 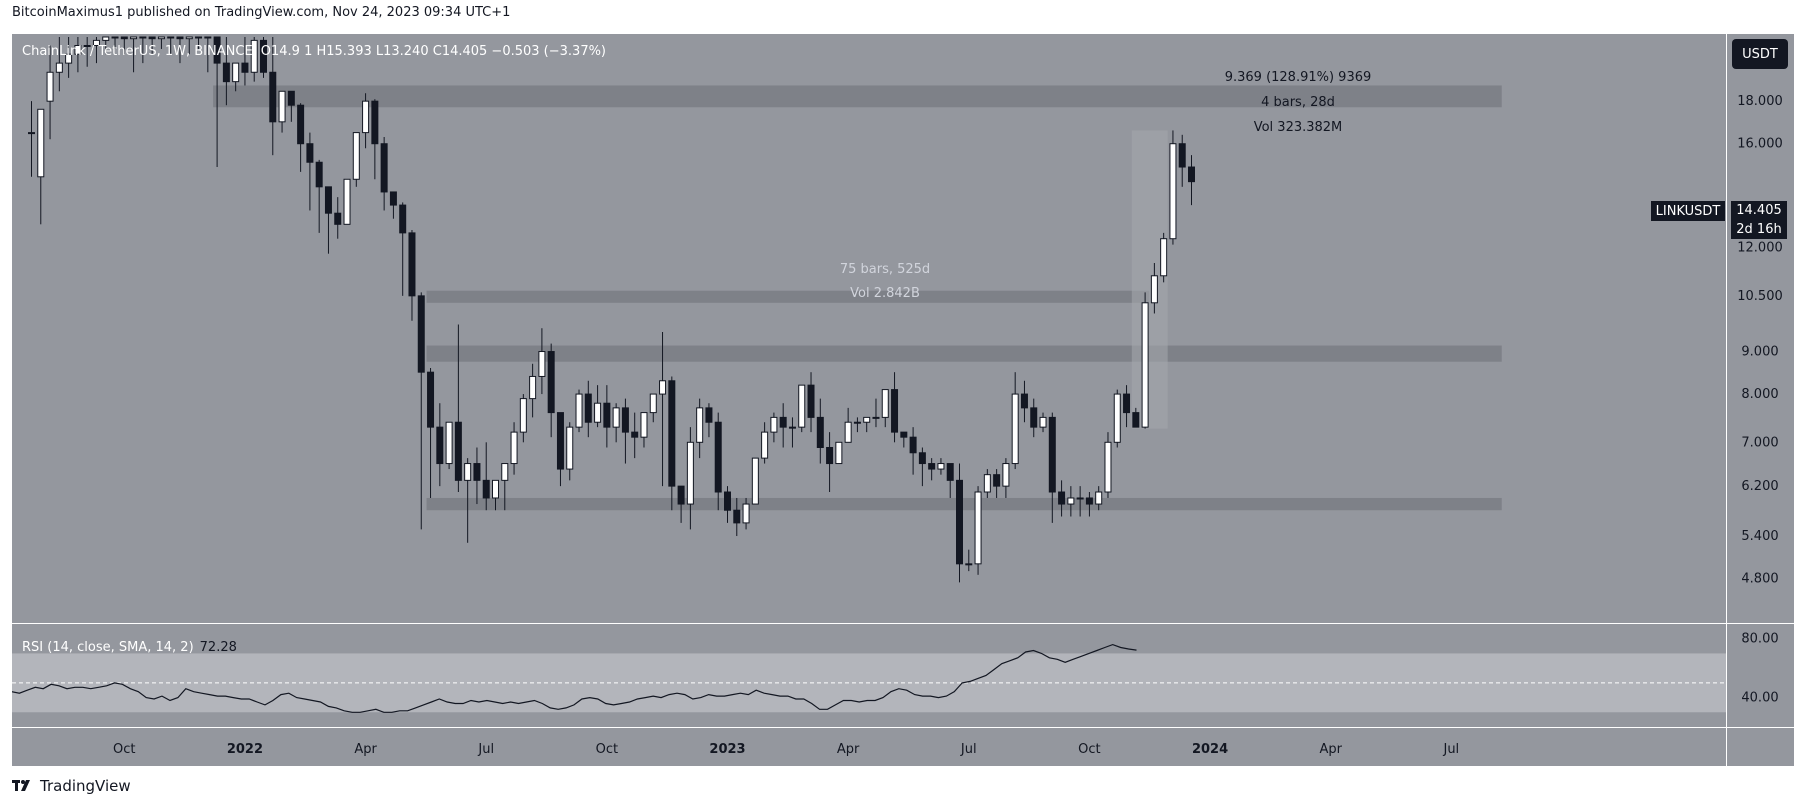 What do you see at coordinates (1759, 698) in the screenshot?
I see `rsi-tick-1: 40.00` at bounding box center [1759, 698].